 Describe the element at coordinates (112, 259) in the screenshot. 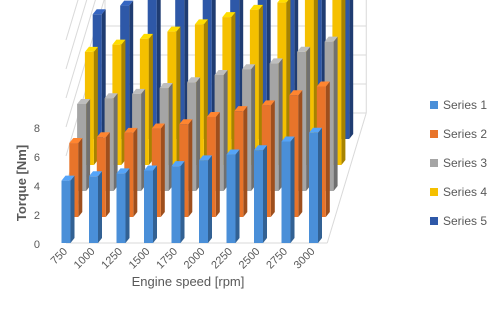

I see `x-category-label: 1250` at that location.